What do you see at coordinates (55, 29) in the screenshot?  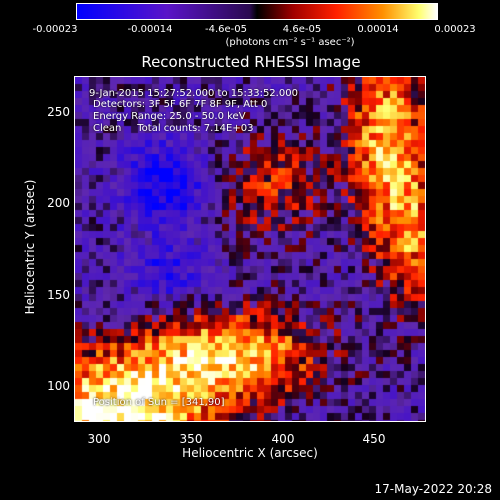 I see `colorbar-tick-label: -0.00023` at bounding box center [55, 29].